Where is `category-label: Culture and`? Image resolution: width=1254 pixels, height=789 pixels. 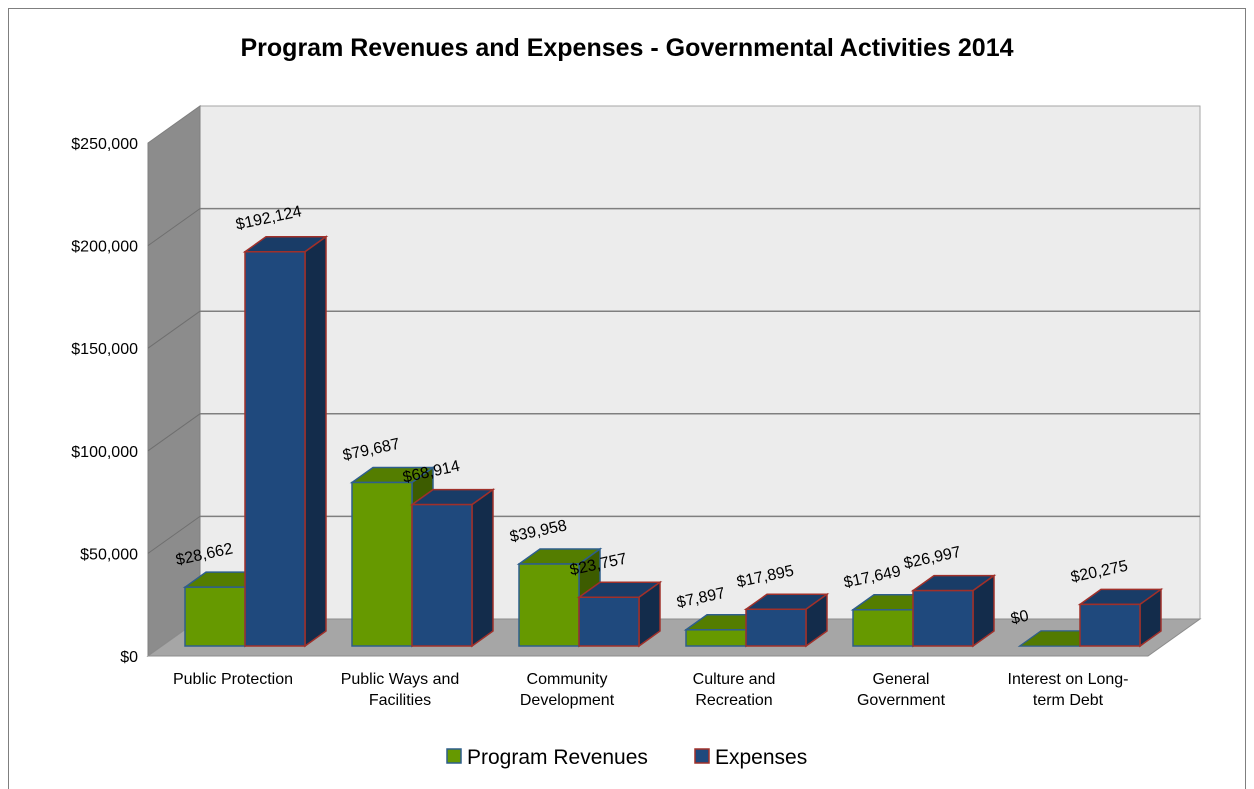
category-label: Culture and is located at coordinates (734, 679).